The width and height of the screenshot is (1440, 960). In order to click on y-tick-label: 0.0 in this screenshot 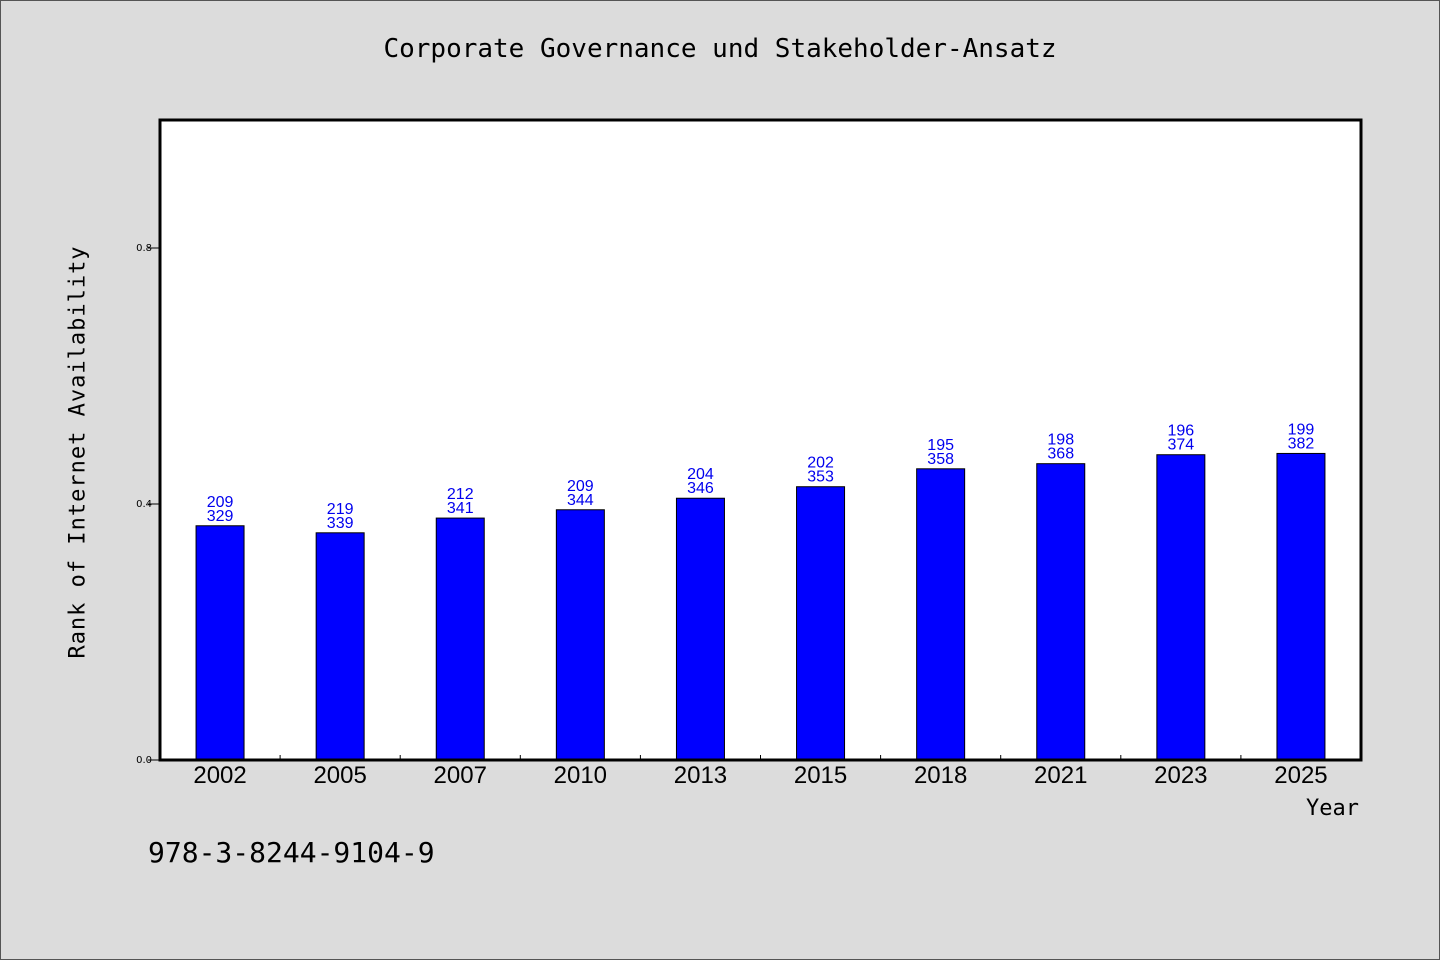, I will do `click(144, 760)`.